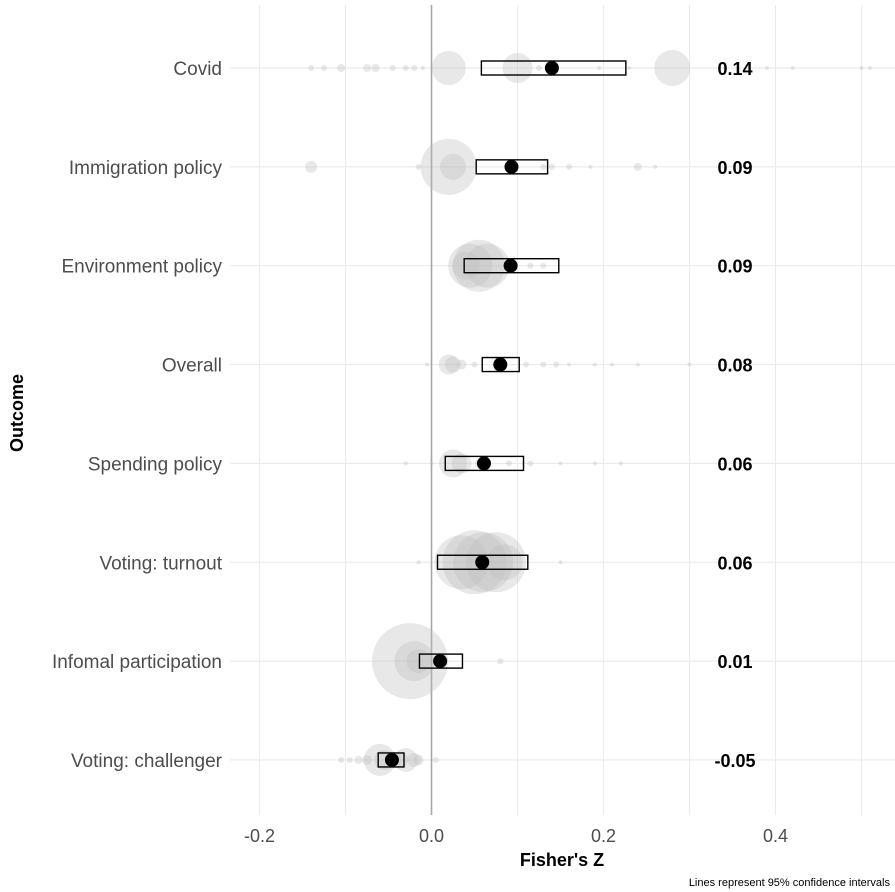 The width and height of the screenshot is (895, 892). I want to click on category-label: Environment policy, so click(141, 267).